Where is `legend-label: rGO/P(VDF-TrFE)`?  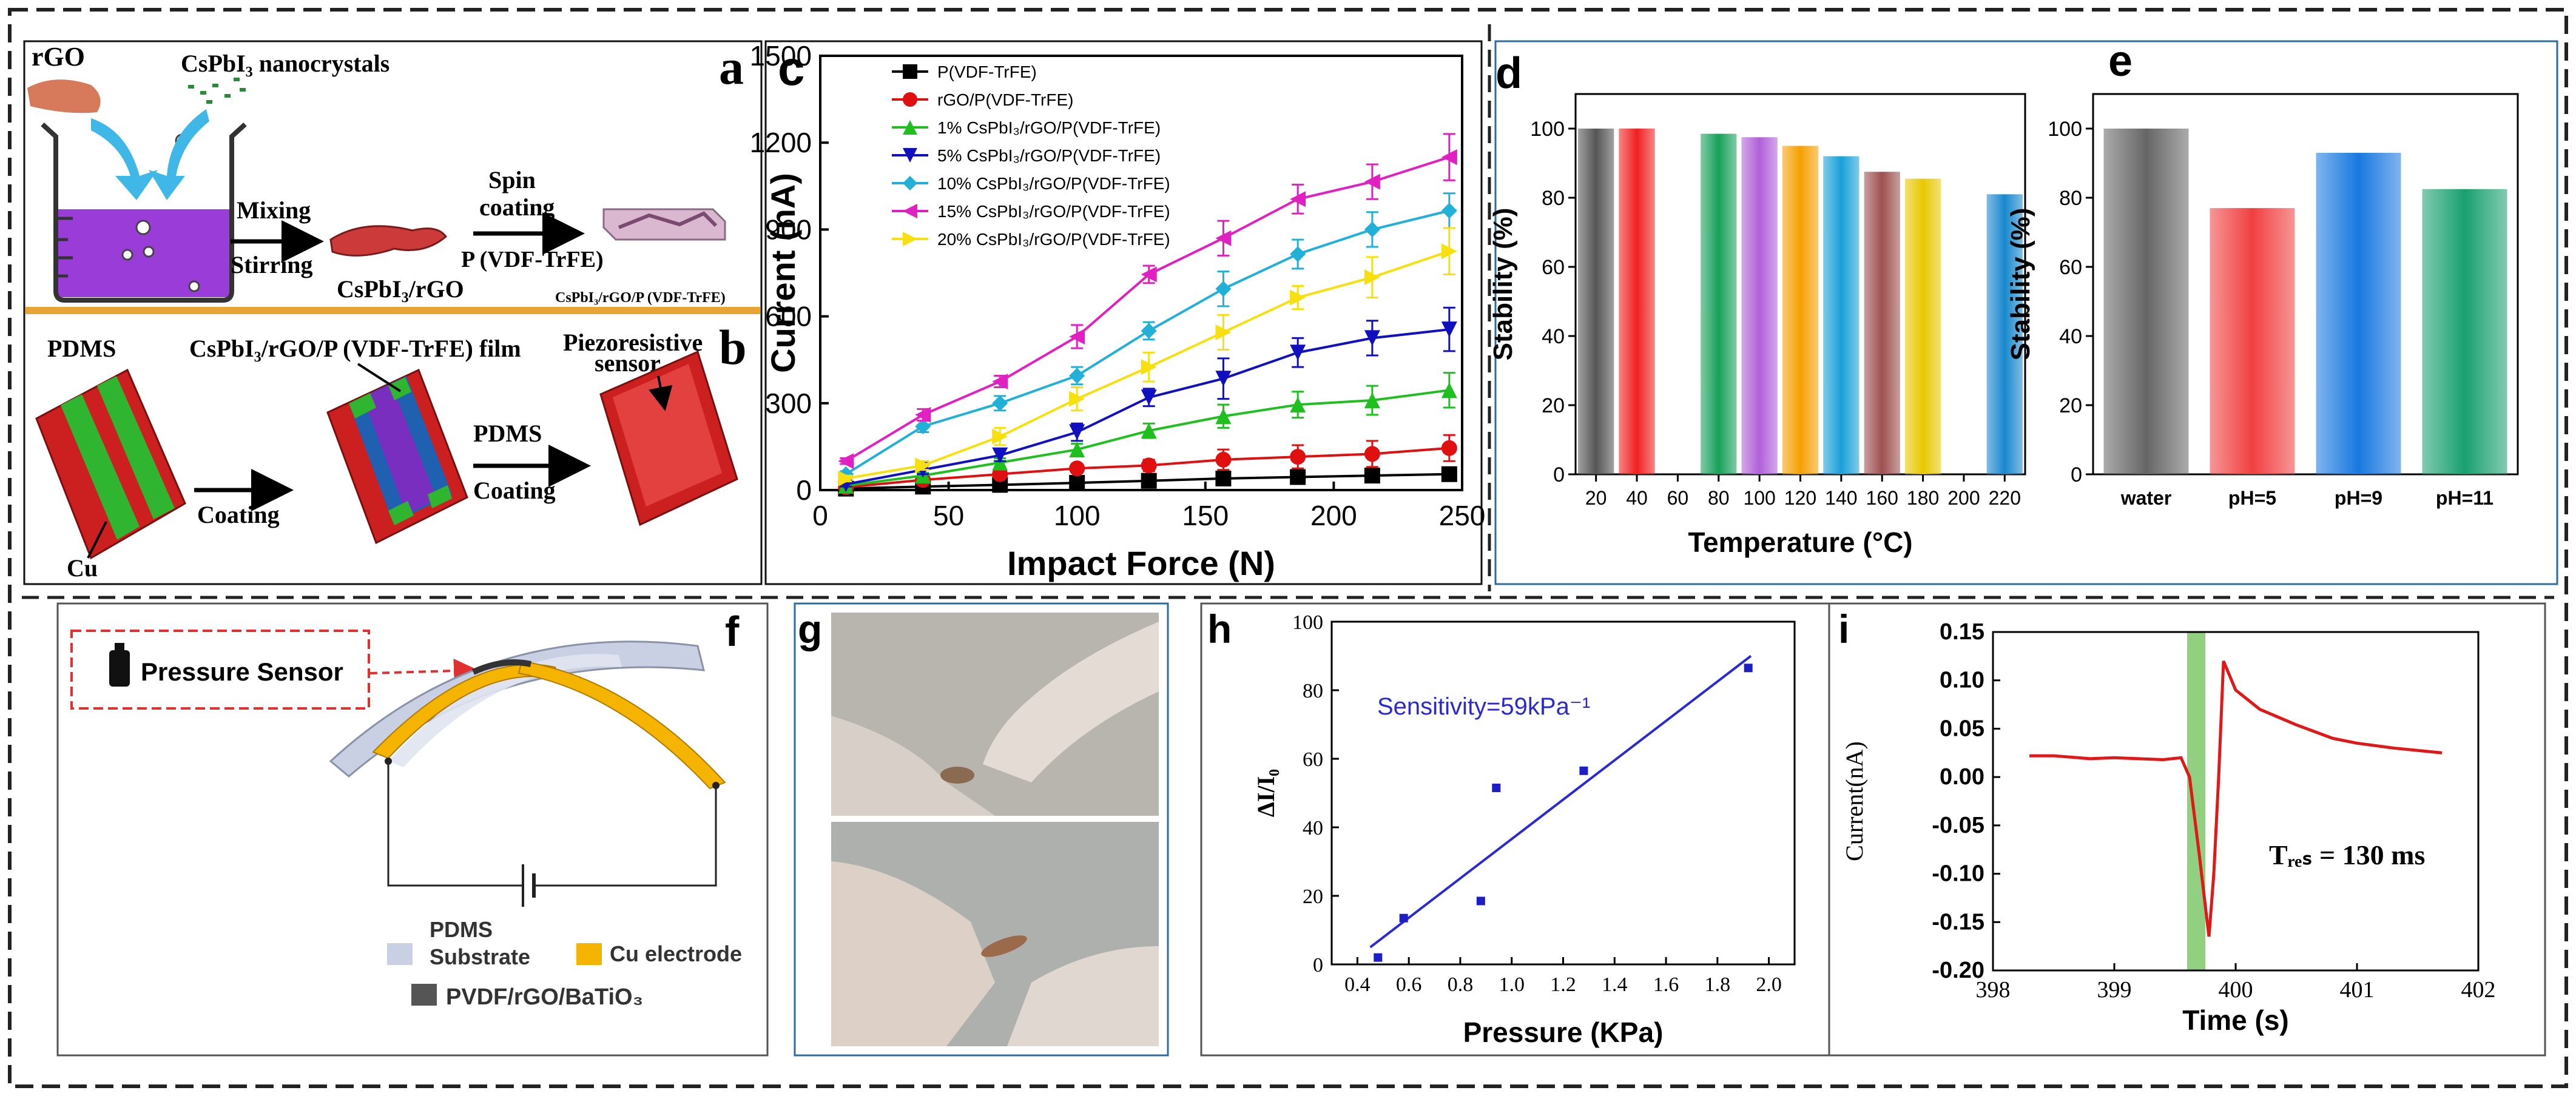 legend-label: rGO/P(VDF-TrFE) is located at coordinates (1005, 99).